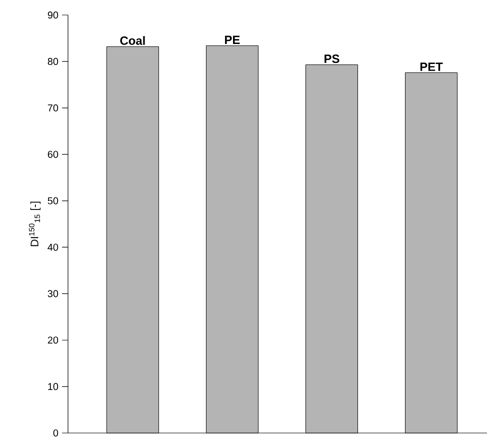  I want to click on x-tick-label: PE, so click(232, 40).